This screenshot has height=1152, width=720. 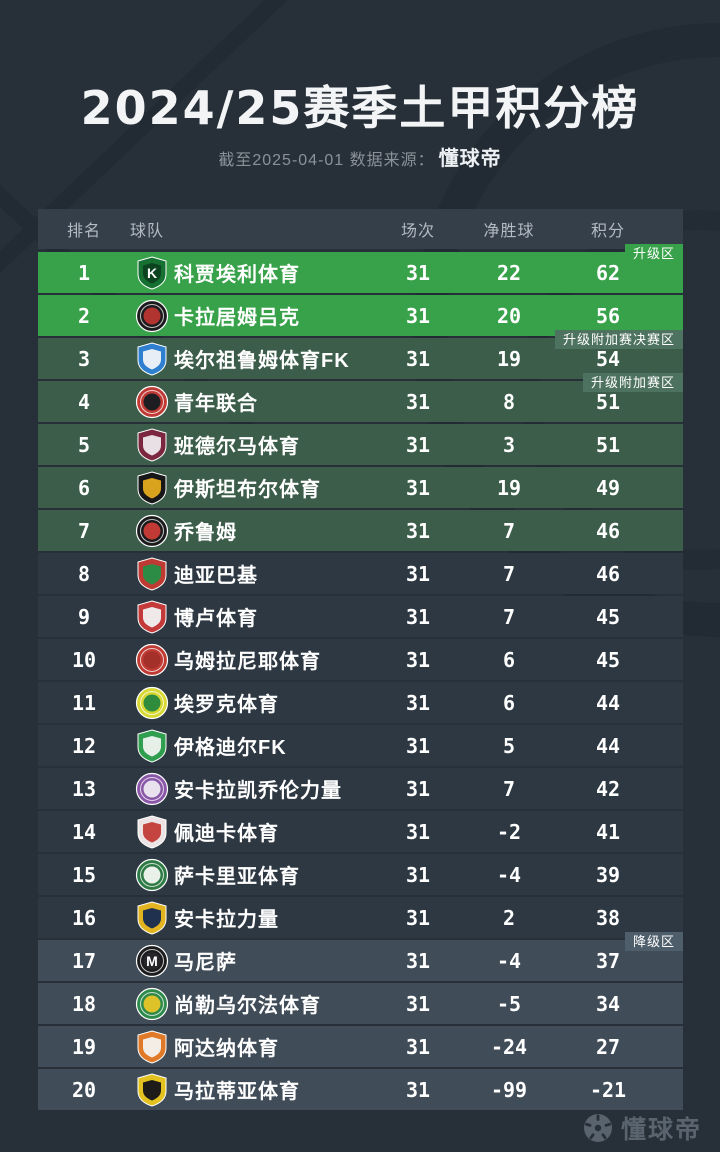 I want to click on goal-diff-cell: 2, so click(x=509, y=917).